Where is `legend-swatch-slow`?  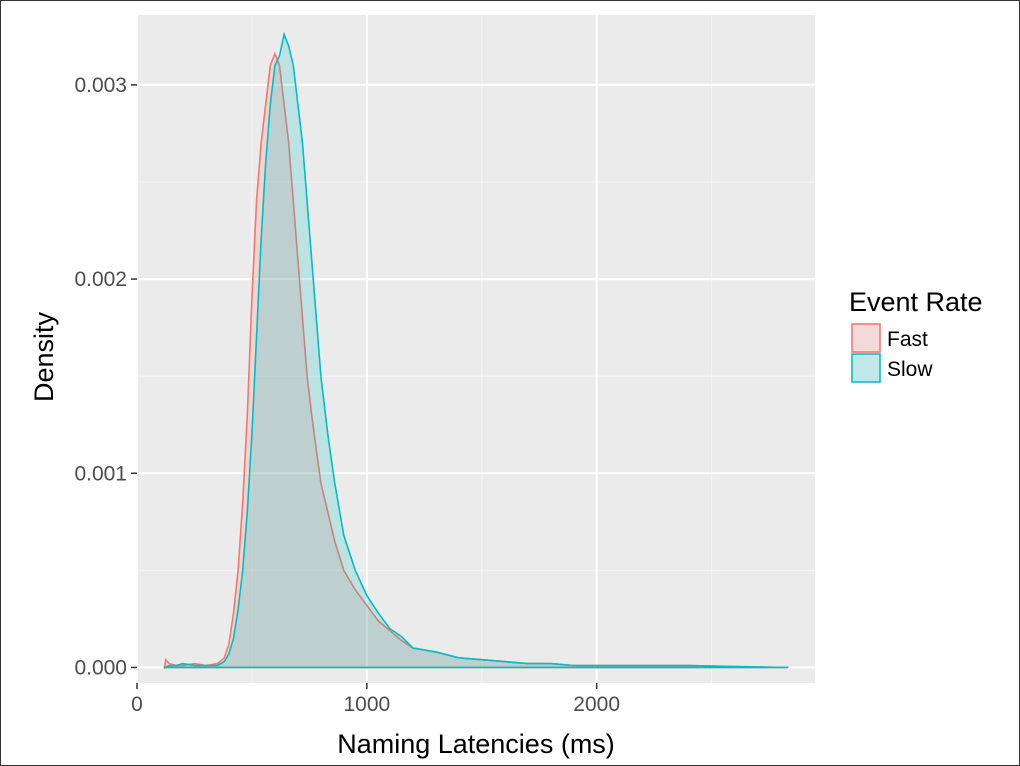 legend-swatch-slow is located at coordinates (866, 368).